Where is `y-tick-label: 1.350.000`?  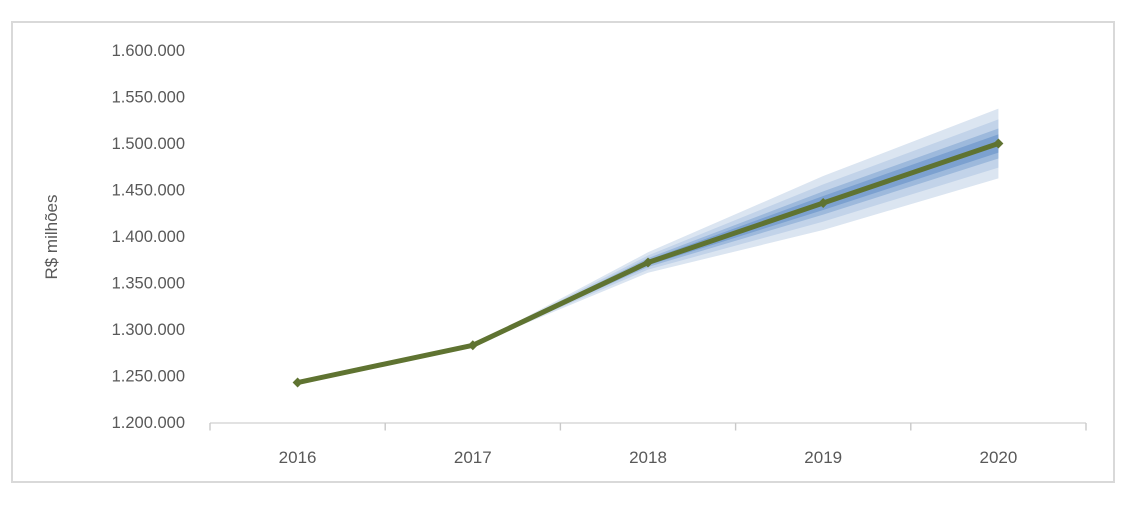
y-tick-label: 1.350.000 is located at coordinates (148, 284).